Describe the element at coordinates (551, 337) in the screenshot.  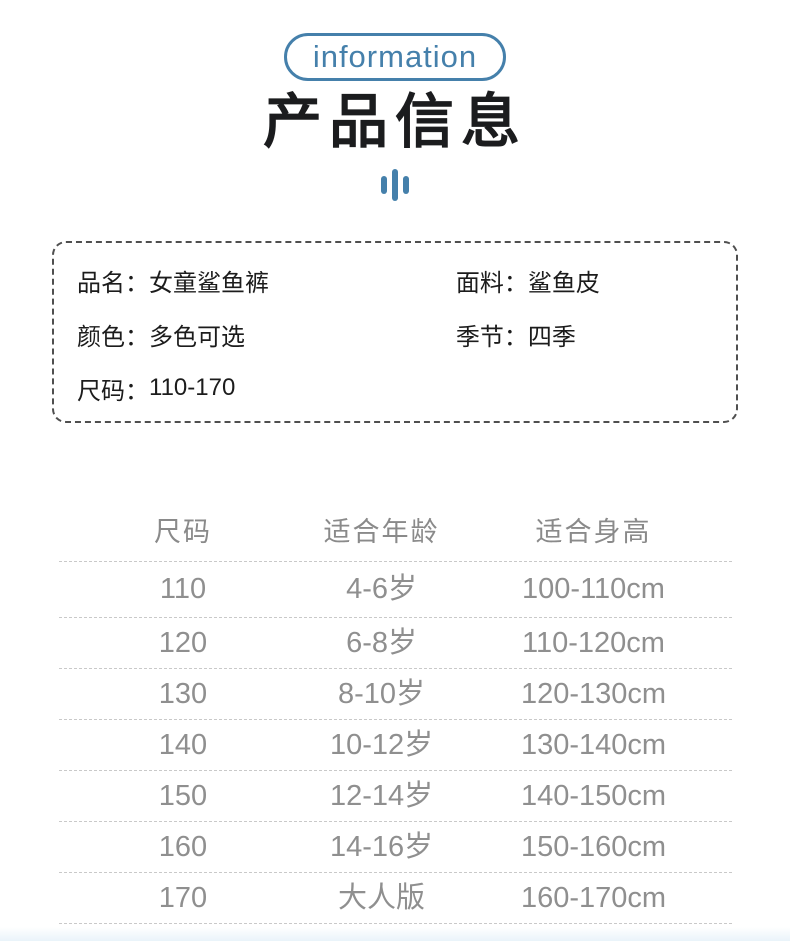
I see `field-value: 四季` at that location.